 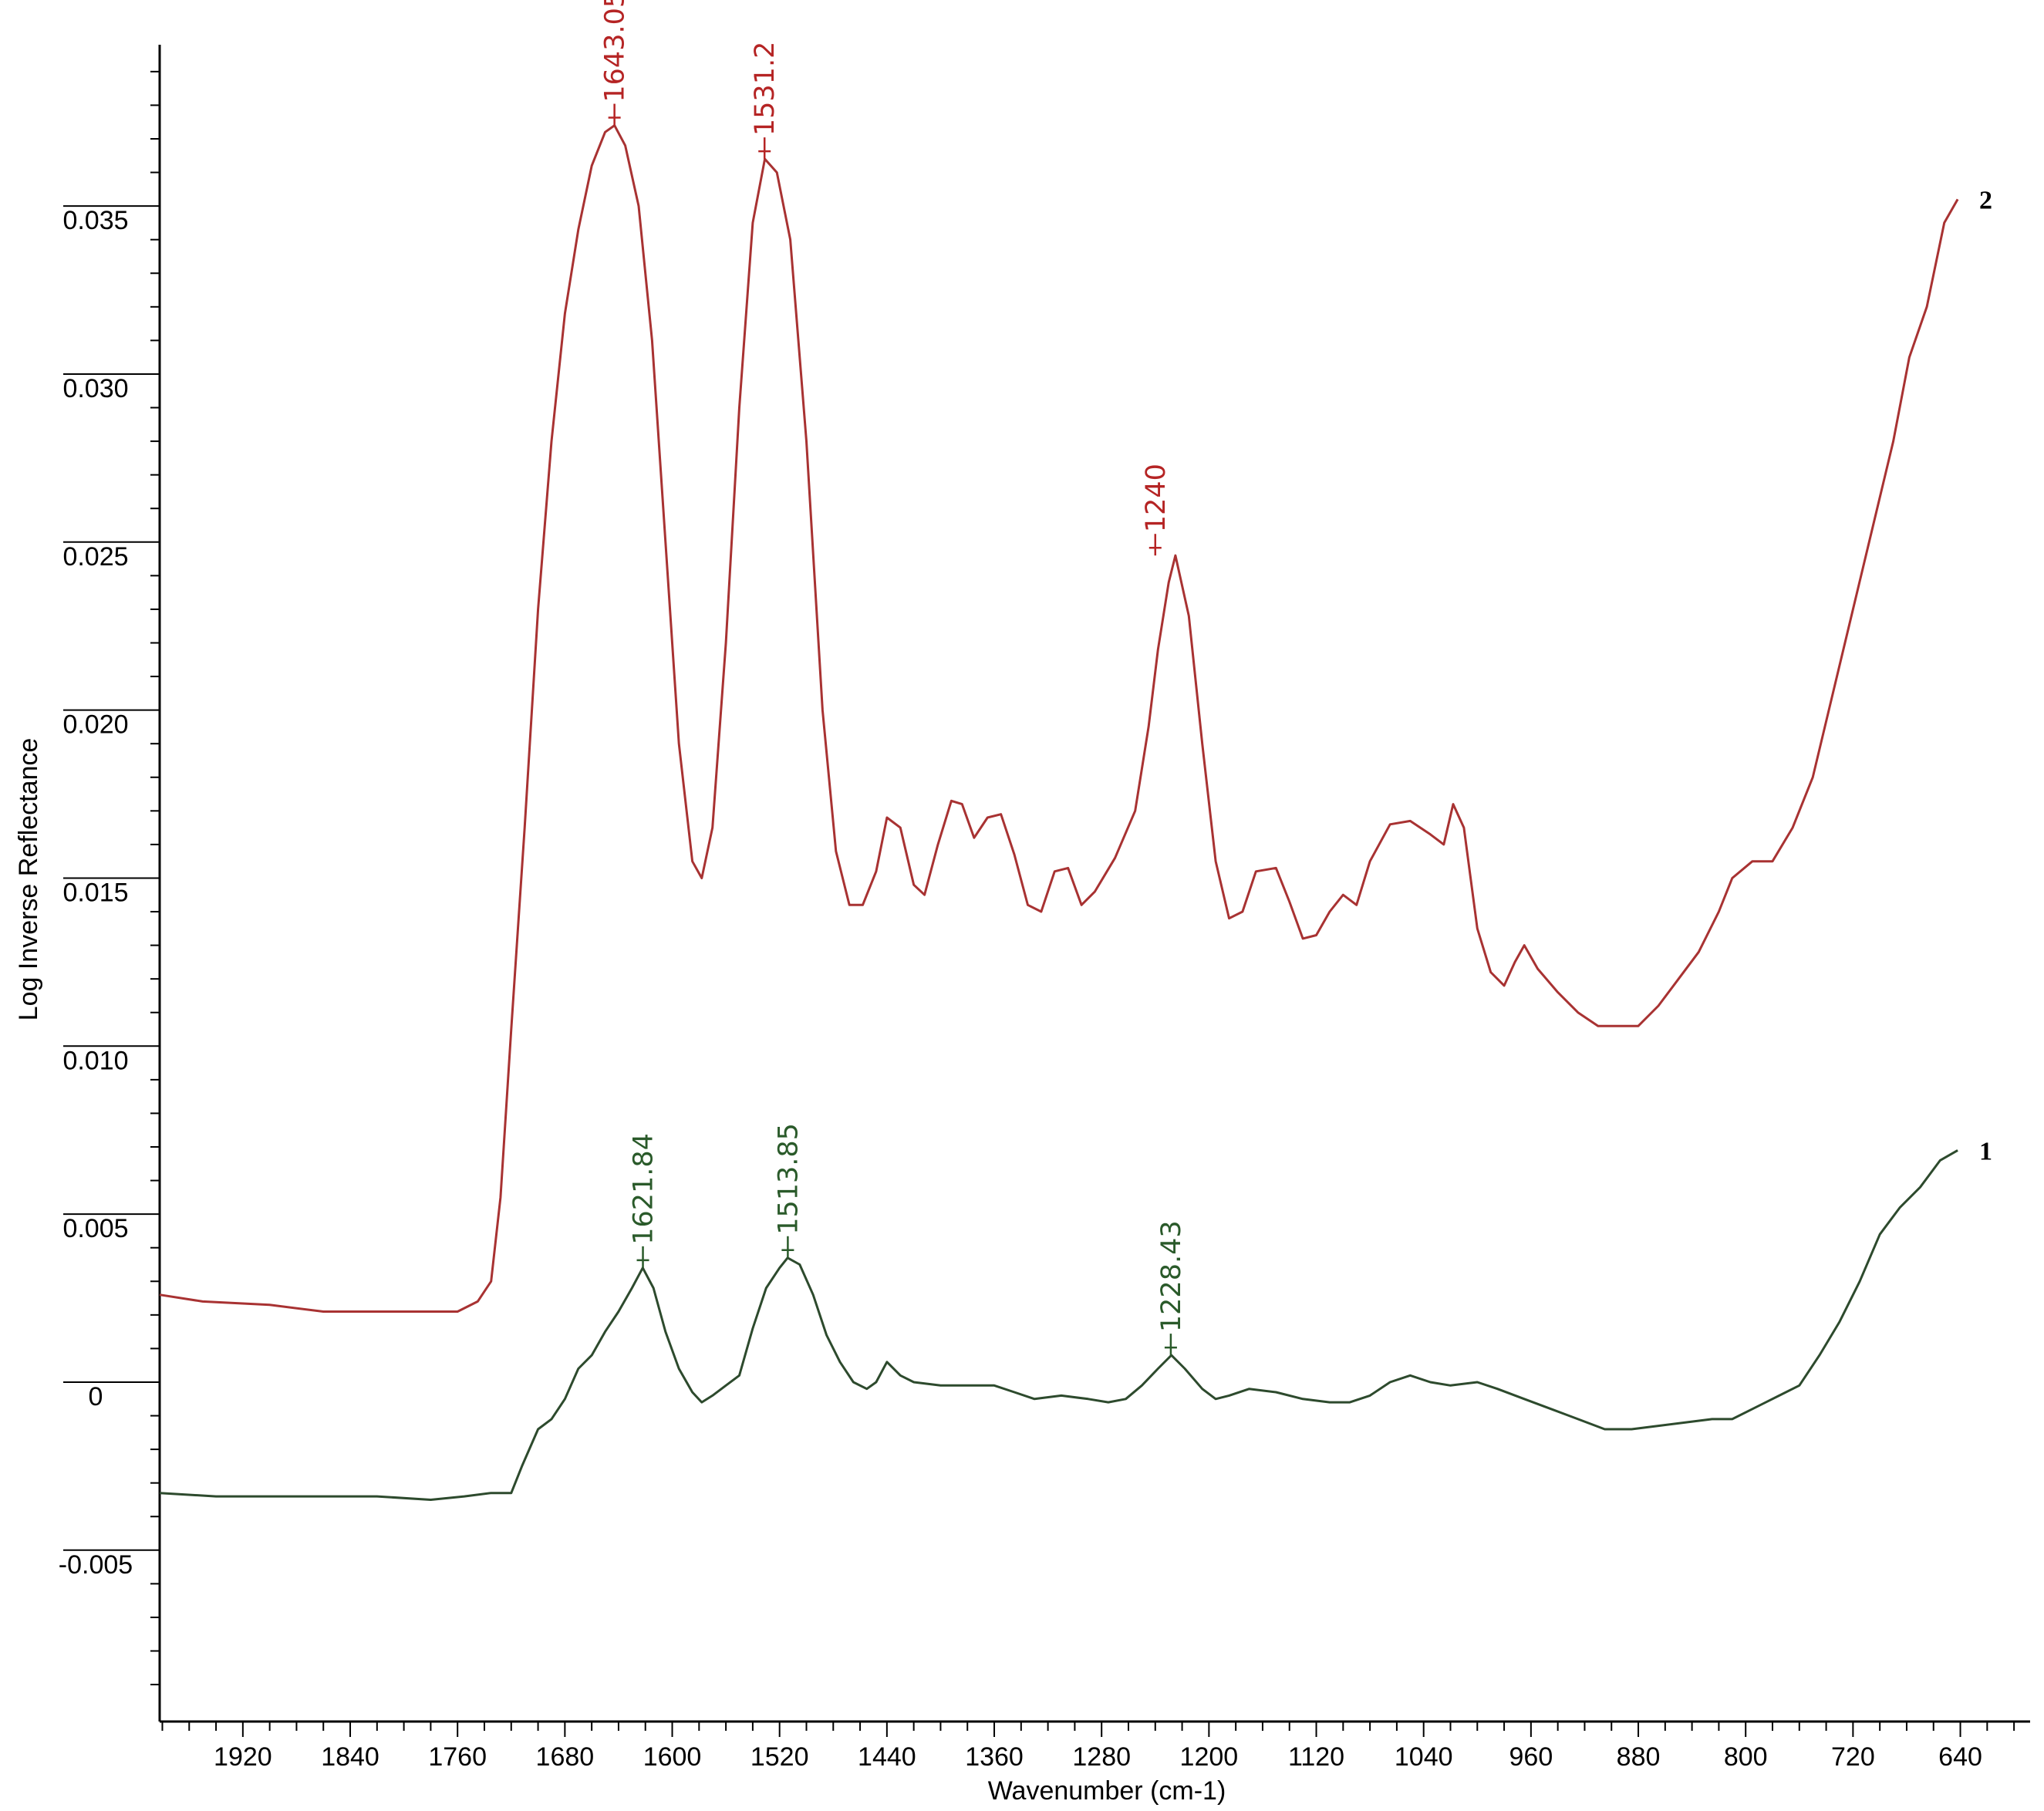 I want to click on peak-label: 1513.85, so click(x=788, y=1179).